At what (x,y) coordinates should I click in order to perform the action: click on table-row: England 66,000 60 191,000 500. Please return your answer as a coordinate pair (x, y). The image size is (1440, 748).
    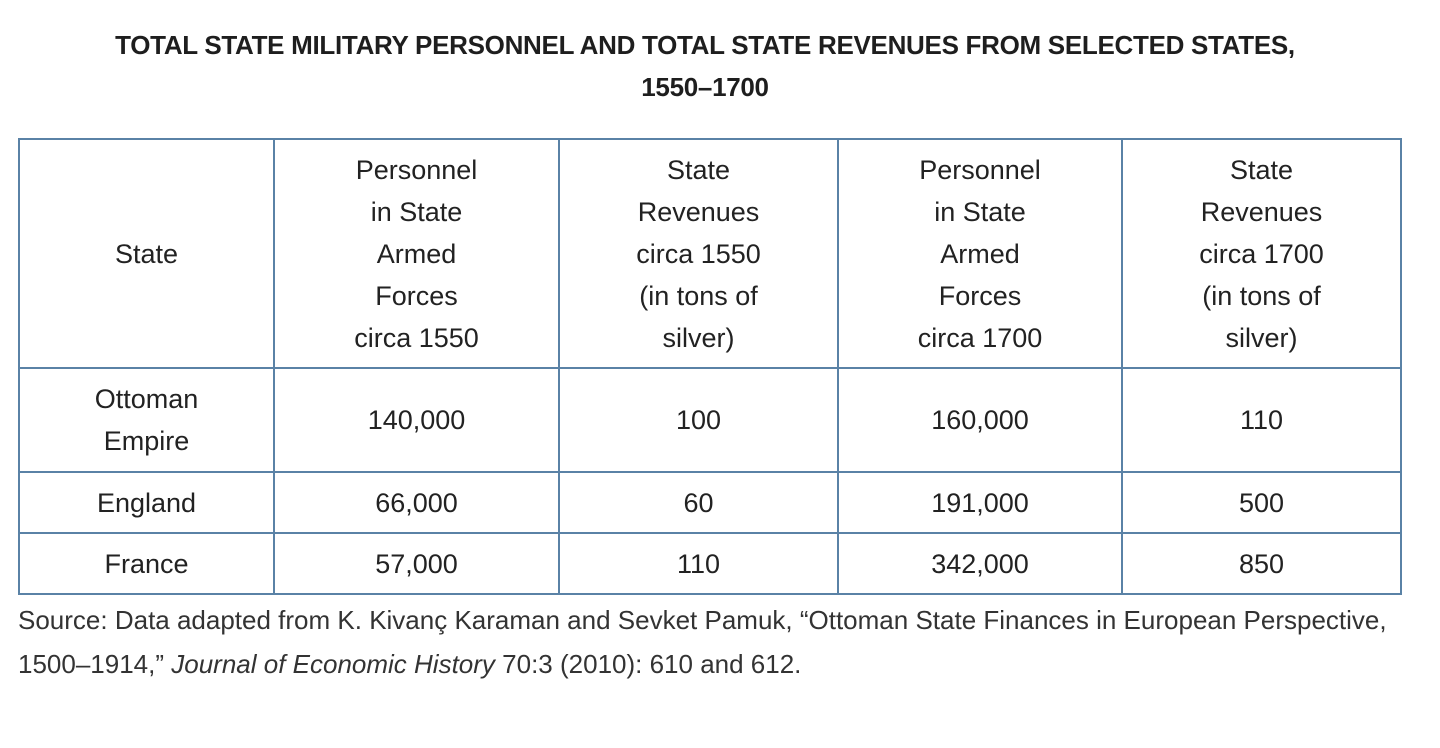
    Looking at the image, I should click on (710, 502).